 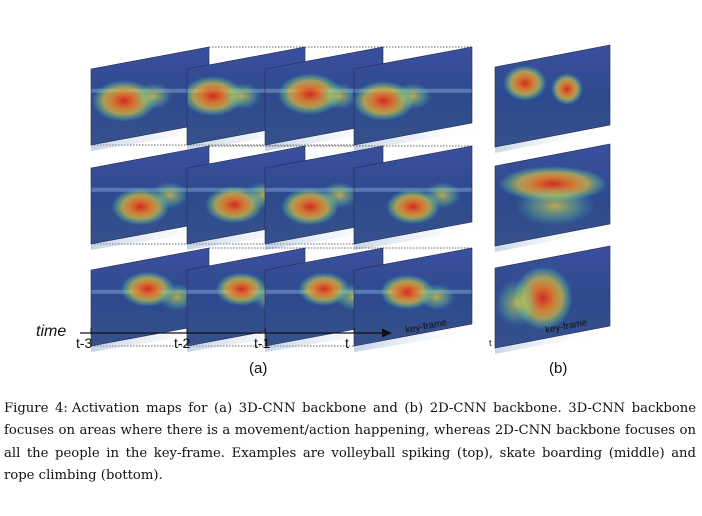 I want to click on caption-label: Figure 4:, so click(x=36, y=408).